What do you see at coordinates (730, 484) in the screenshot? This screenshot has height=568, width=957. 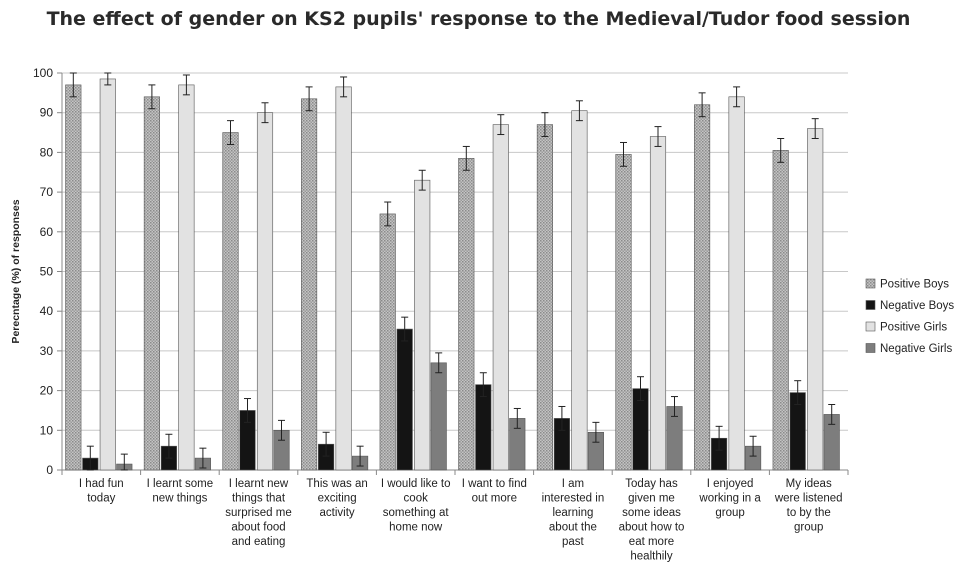 I see `x-category-label-line: I enjoyed` at bounding box center [730, 484].